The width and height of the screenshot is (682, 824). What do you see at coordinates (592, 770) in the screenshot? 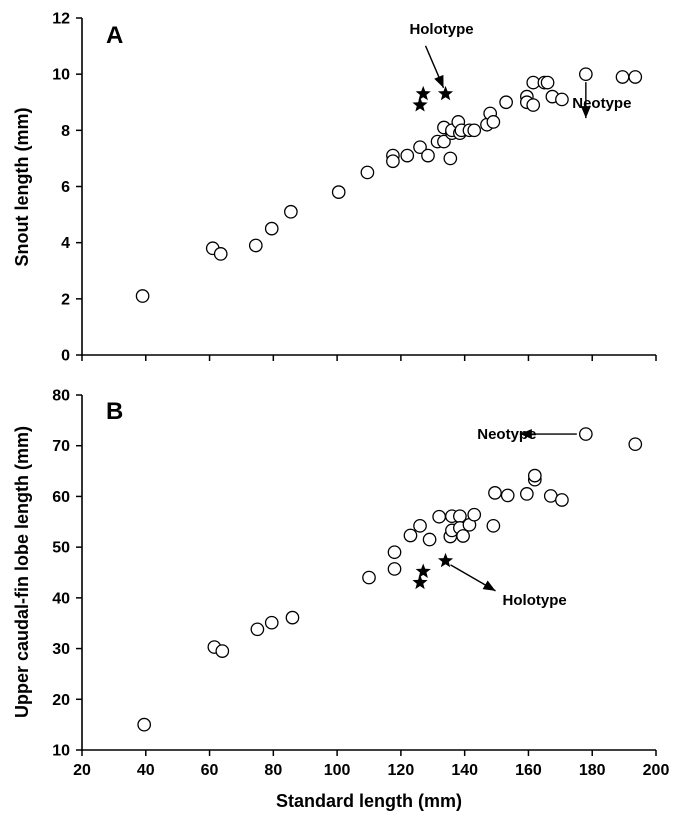
I see `panel-b-x-tick-label: 180` at bounding box center [592, 770].